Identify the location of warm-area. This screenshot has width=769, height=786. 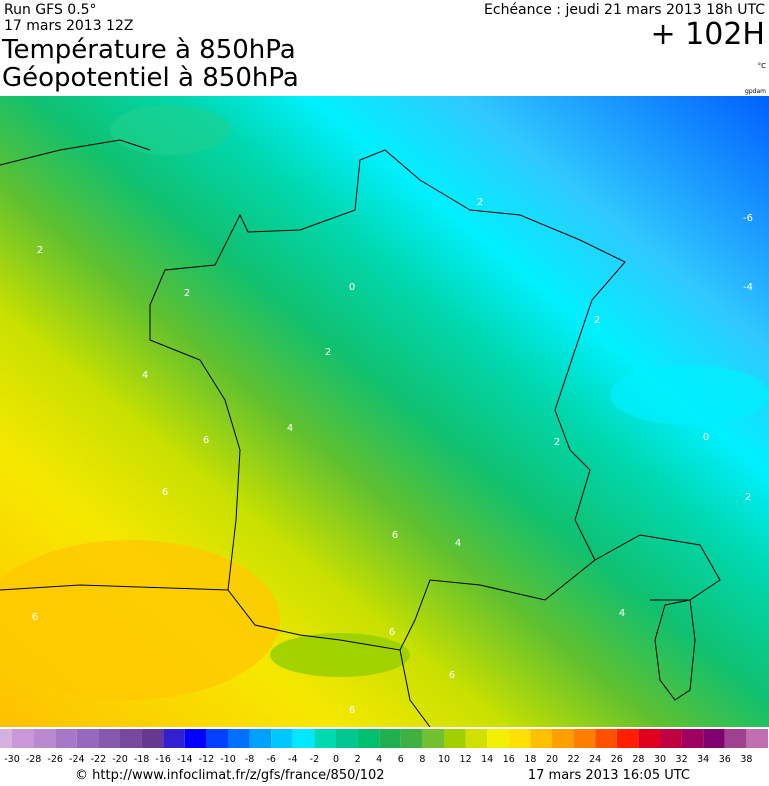
(140, 620).